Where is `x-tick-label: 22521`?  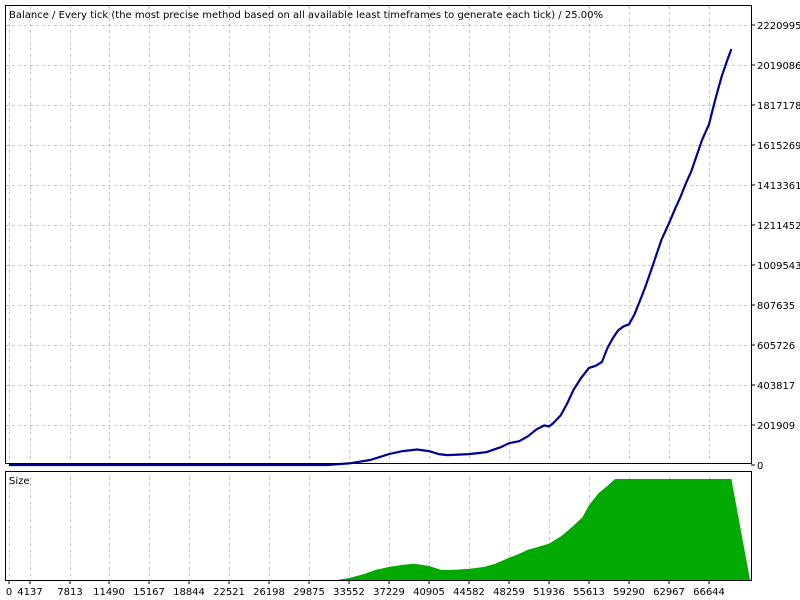
x-tick-label: 22521 is located at coordinates (229, 592).